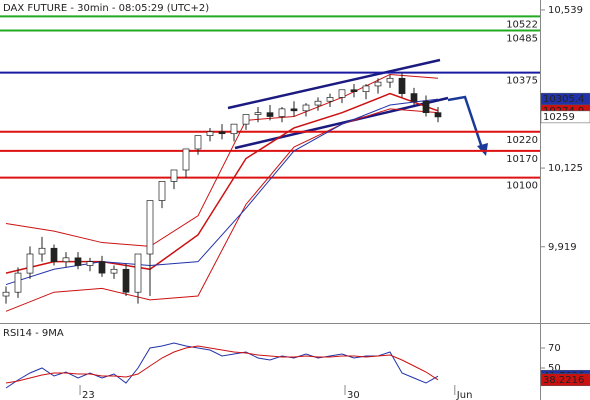 The height and width of the screenshot is (400, 590). I want to click on x-tick-label: 30, so click(353, 395).